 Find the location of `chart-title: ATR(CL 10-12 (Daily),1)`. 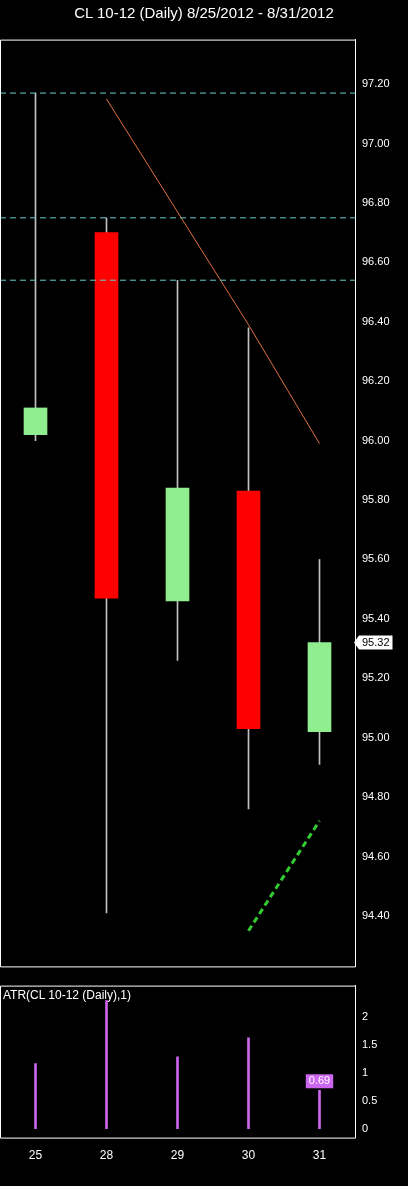

chart-title: ATR(CL 10-12 (Daily),1) is located at coordinates (67, 995).